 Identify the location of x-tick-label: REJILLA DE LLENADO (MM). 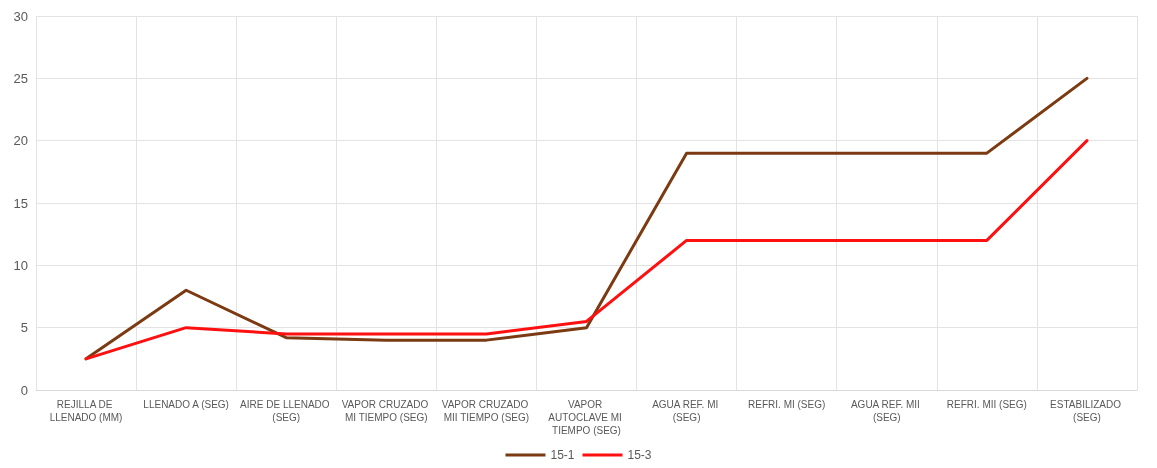
(86, 411).